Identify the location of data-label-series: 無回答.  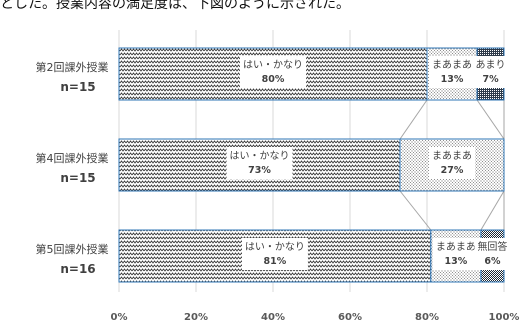
(492, 246).